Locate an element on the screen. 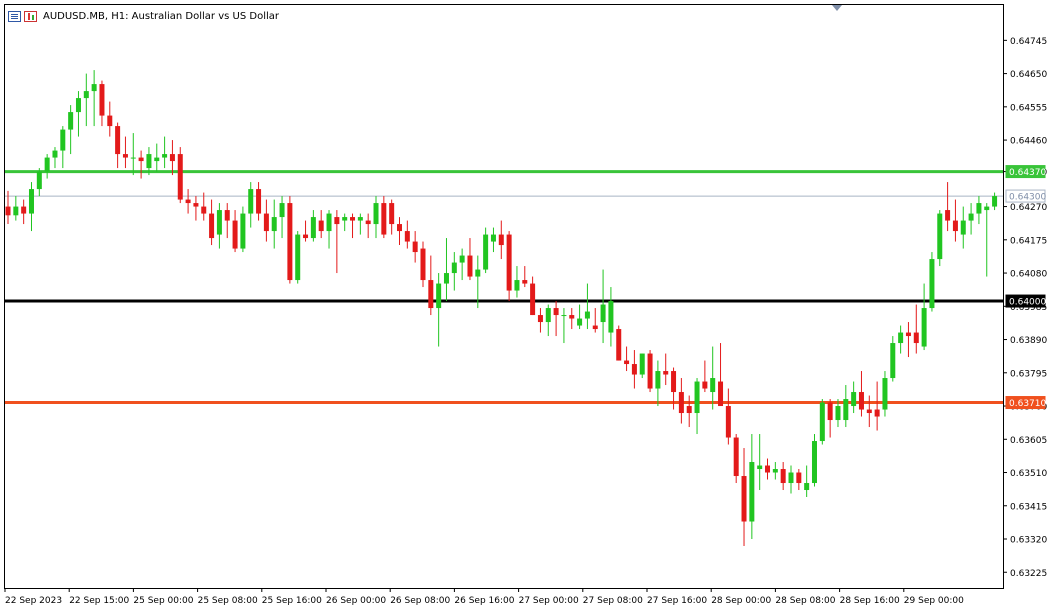 The image size is (1058, 609). chart-menu-icon is located at coordinates (14, 16).